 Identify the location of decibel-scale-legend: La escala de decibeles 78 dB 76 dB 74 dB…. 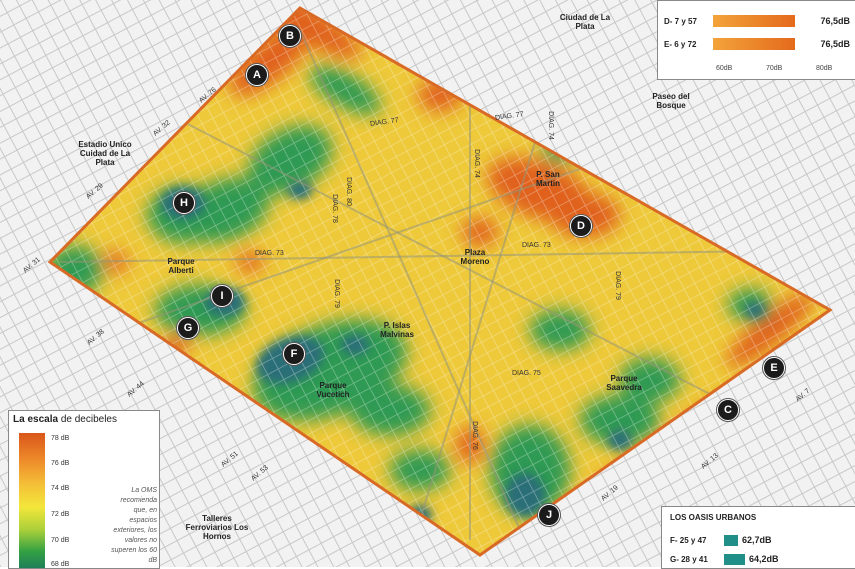
(84, 489).